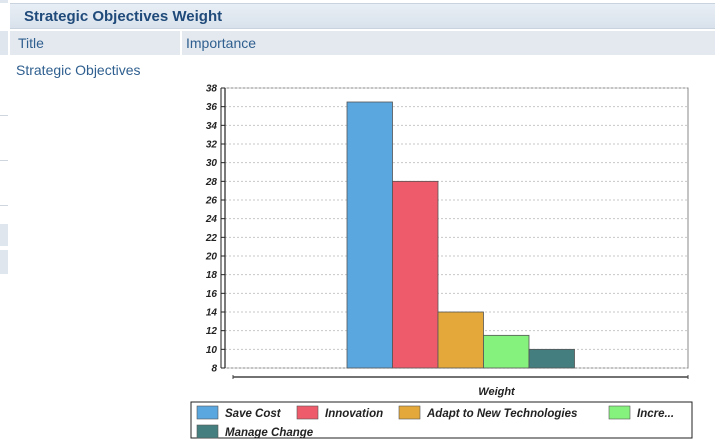 The height and width of the screenshot is (445, 715). I want to click on bar-innovation, so click(415, 274).